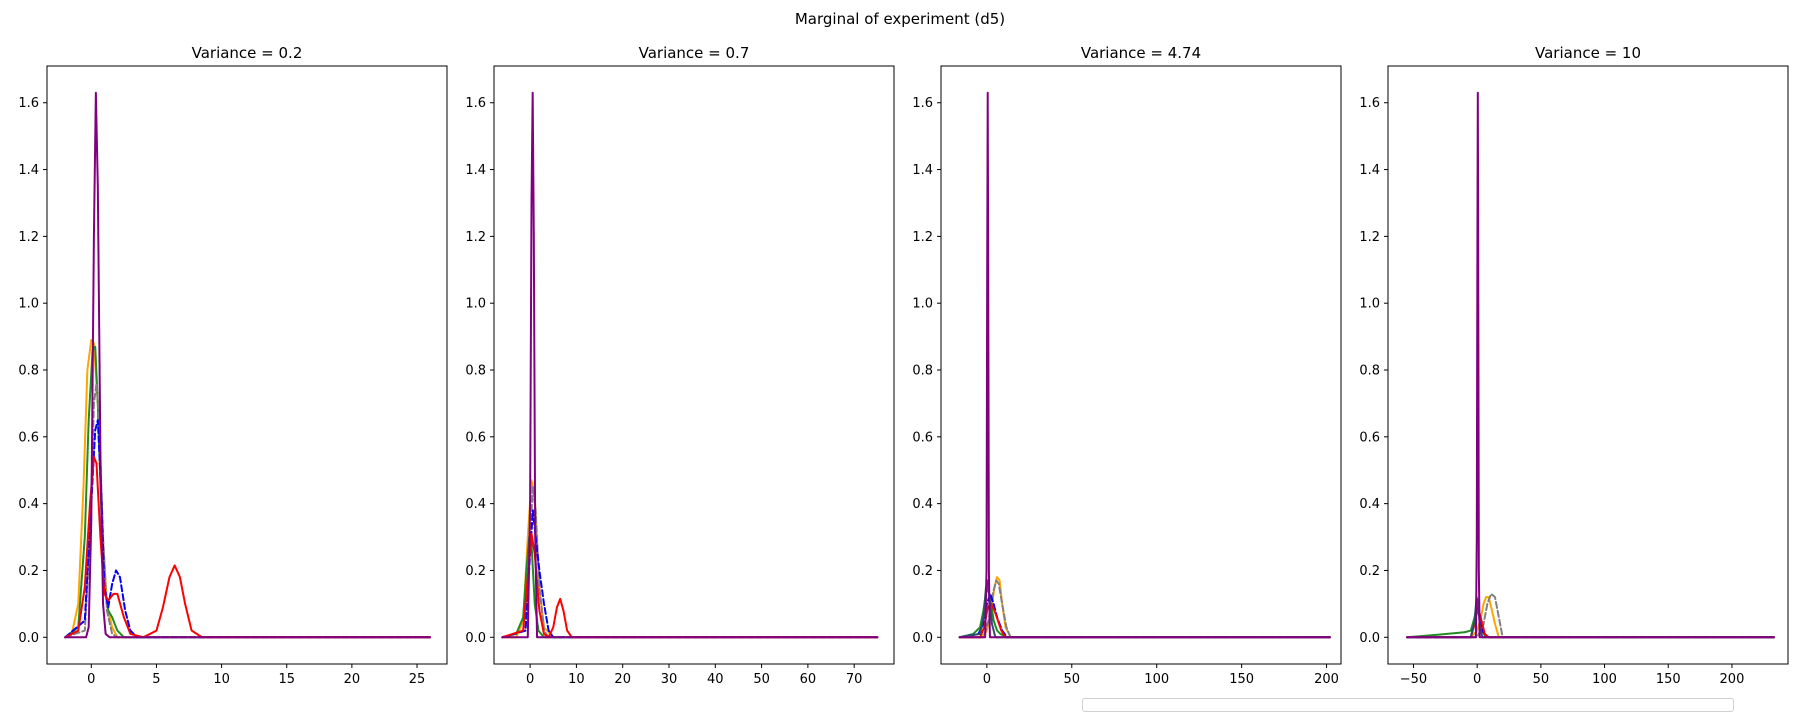  What do you see at coordinates (715, 679) in the screenshot?
I see `x-tick-label: 40` at bounding box center [715, 679].